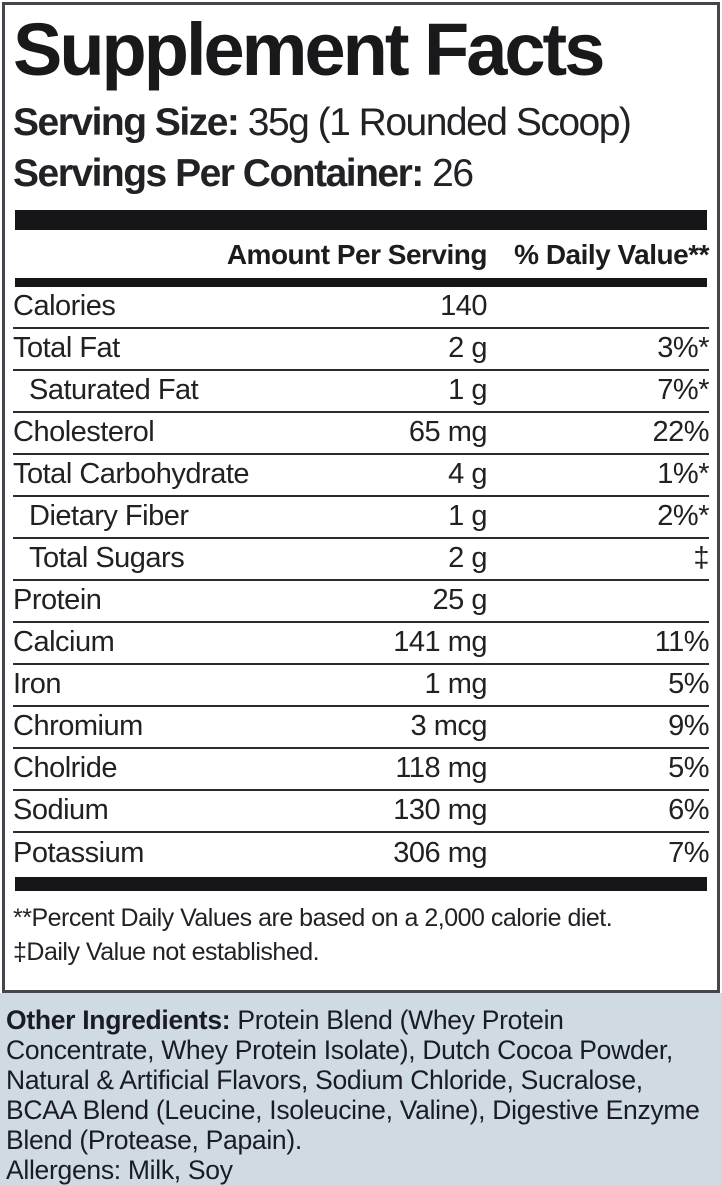 The width and height of the screenshot is (722, 1185). Describe the element at coordinates (682, 642) in the screenshot. I see `nutrient-daily-value: 11%` at that location.